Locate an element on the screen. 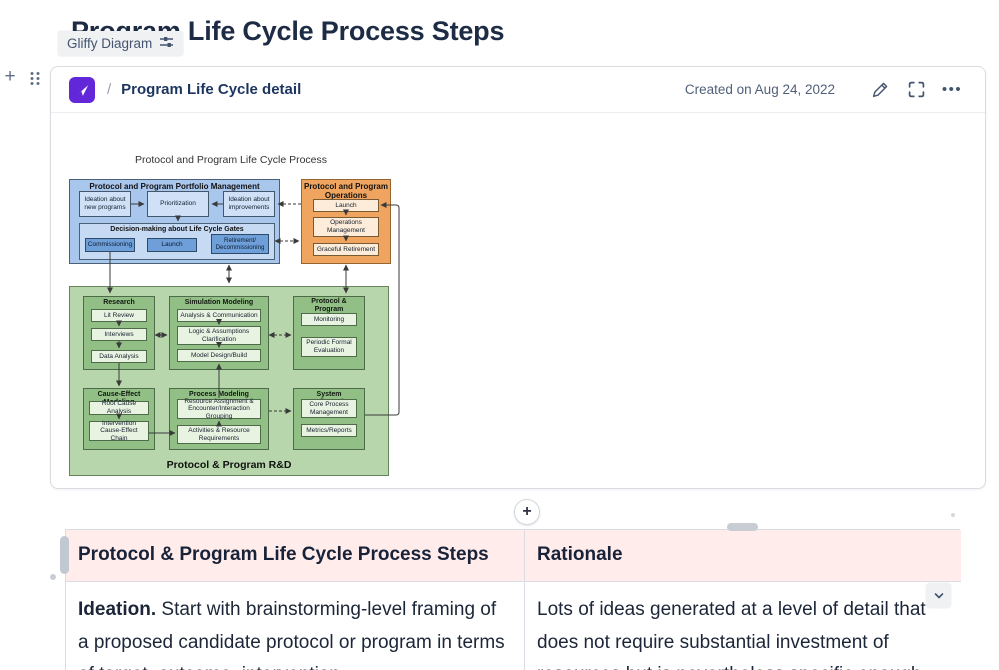 The width and height of the screenshot is (999, 670). simulation-title: Simulation Modeling is located at coordinates (219, 302).